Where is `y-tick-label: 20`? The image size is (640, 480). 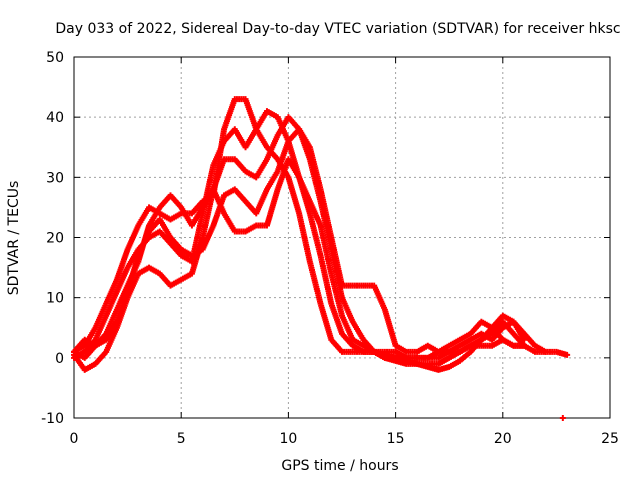
y-tick-label: 20 is located at coordinates (55, 239).